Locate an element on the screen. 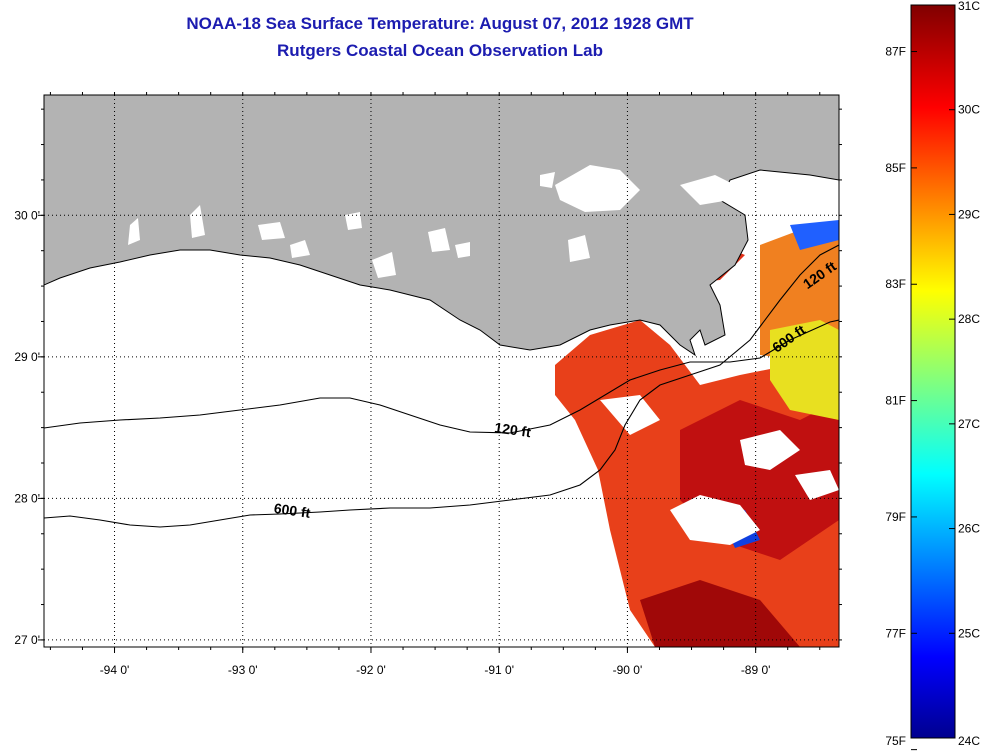 Image resolution: width=992 pixels, height=754 pixels. colorbar-celsius-label: 28C is located at coordinates (969, 319).